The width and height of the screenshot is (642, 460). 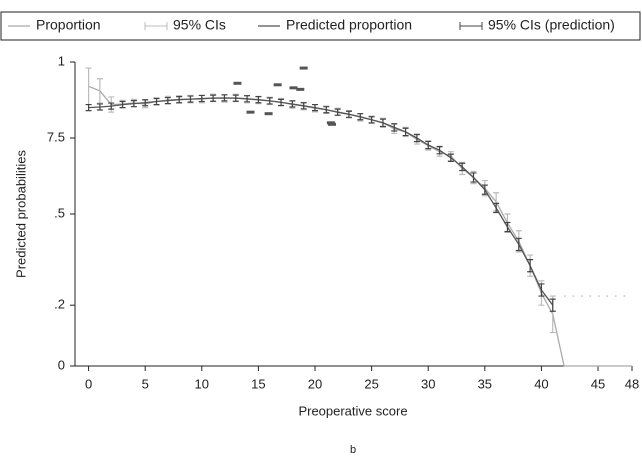 What do you see at coordinates (56, 136) in the screenshot?
I see `y-tick-label: 7.5` at bounding box center [56, 136].